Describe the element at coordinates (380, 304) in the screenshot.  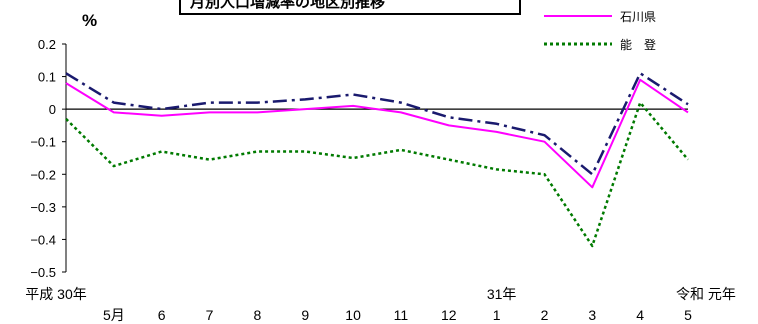
I see `x-axis: 5月 6 7 8 9 10 11 12 1 2 3 4 5平成 30年 31年 令和 元年` at that location.